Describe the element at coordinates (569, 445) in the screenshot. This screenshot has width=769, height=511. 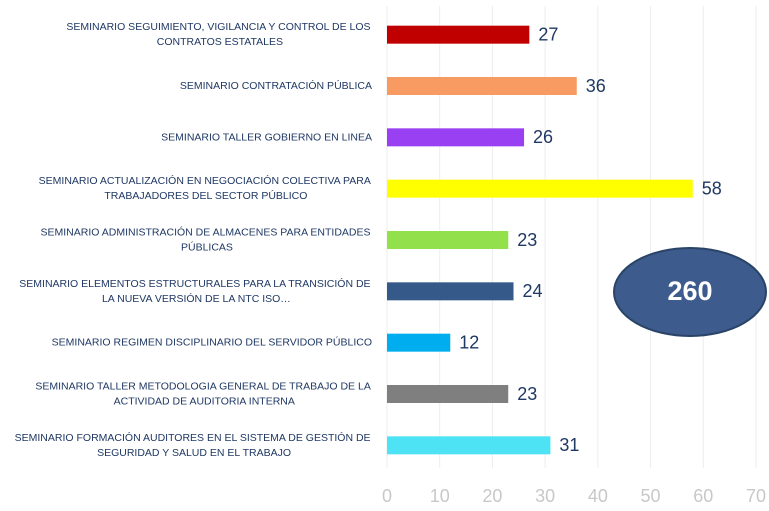
I see `value-label: 31` at that location.